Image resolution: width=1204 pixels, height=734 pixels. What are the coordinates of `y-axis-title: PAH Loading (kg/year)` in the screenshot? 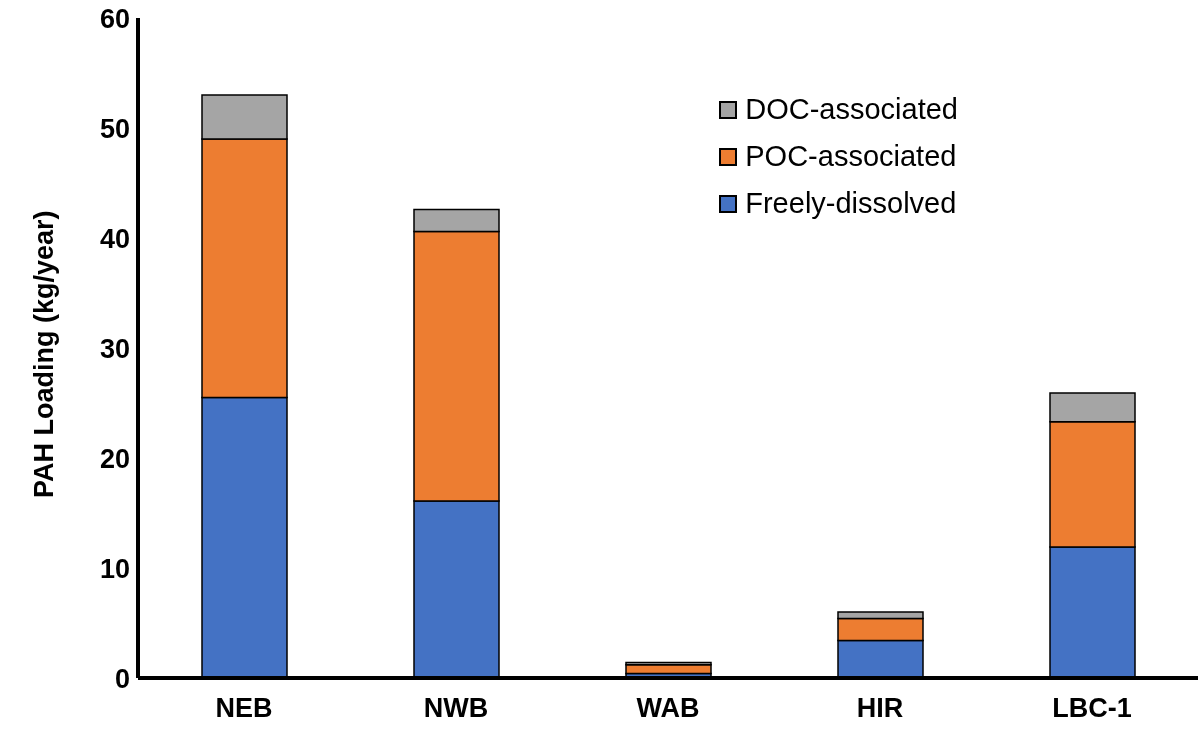 It's located at (43, 354).